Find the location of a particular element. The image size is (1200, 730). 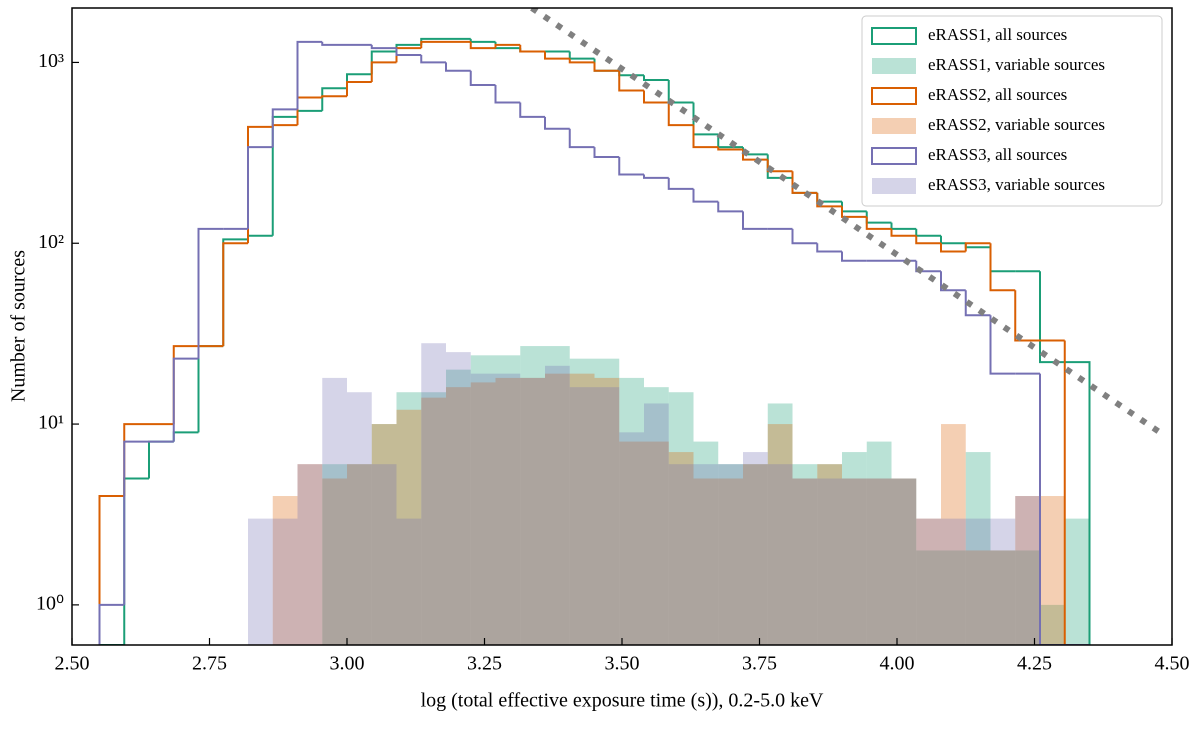

x-tick-label: 3.50 is located at coordinates (622, 664).